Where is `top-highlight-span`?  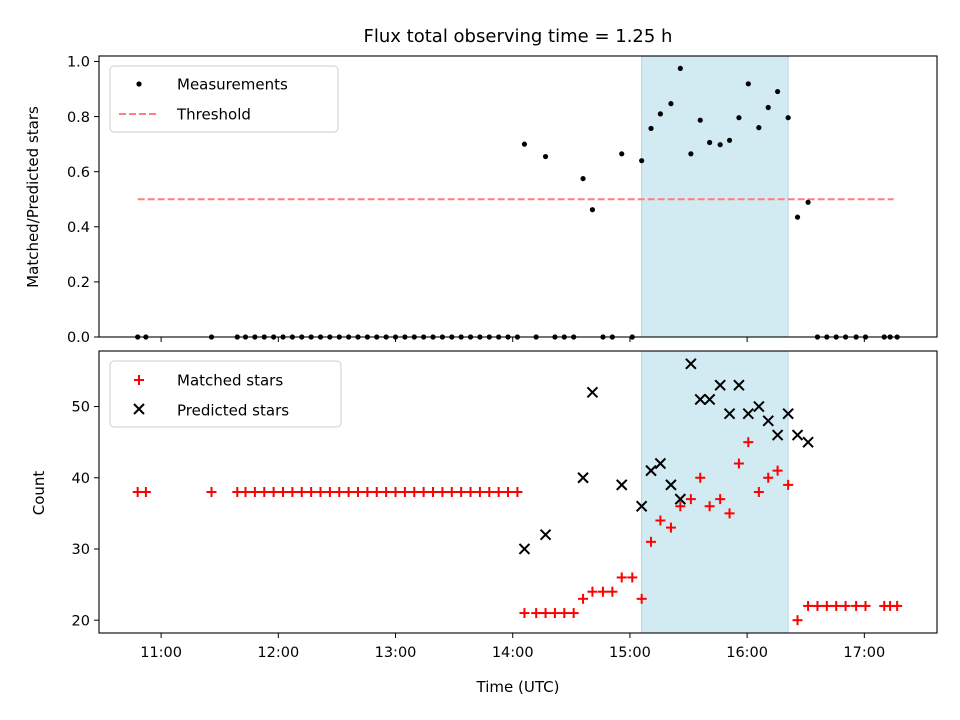
top-highlight-span is located at coordinates (715, 196).